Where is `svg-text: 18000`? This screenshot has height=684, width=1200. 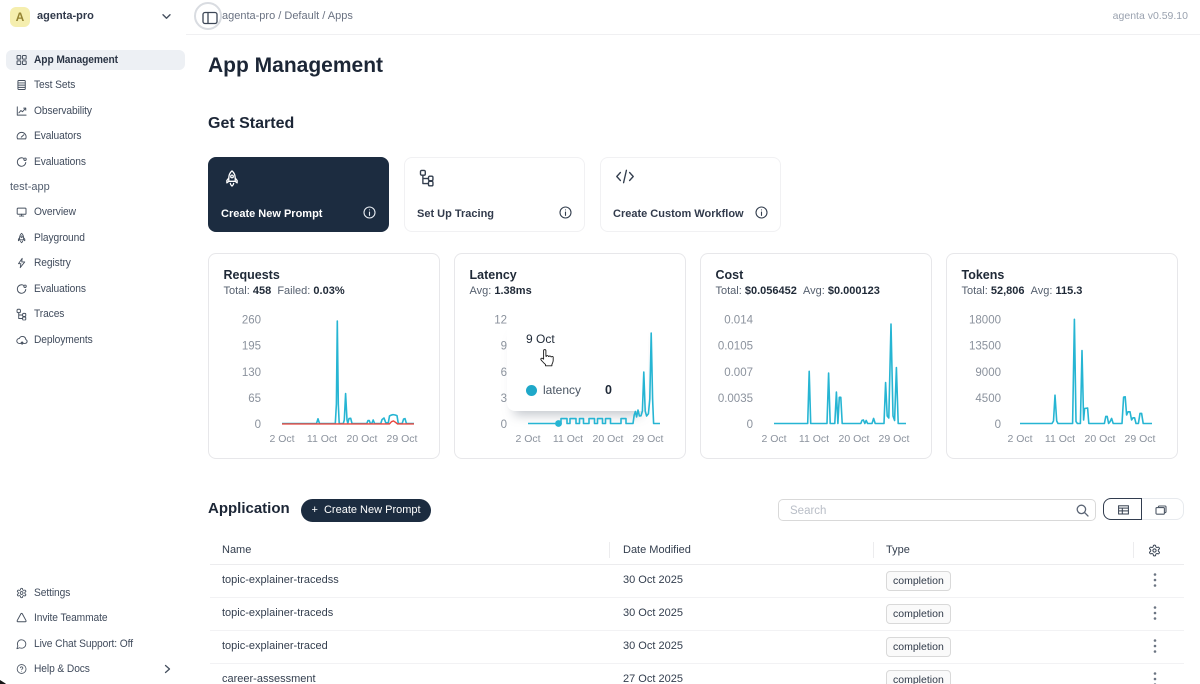 svg-text: 18000 is located at coordinates (985, 320).